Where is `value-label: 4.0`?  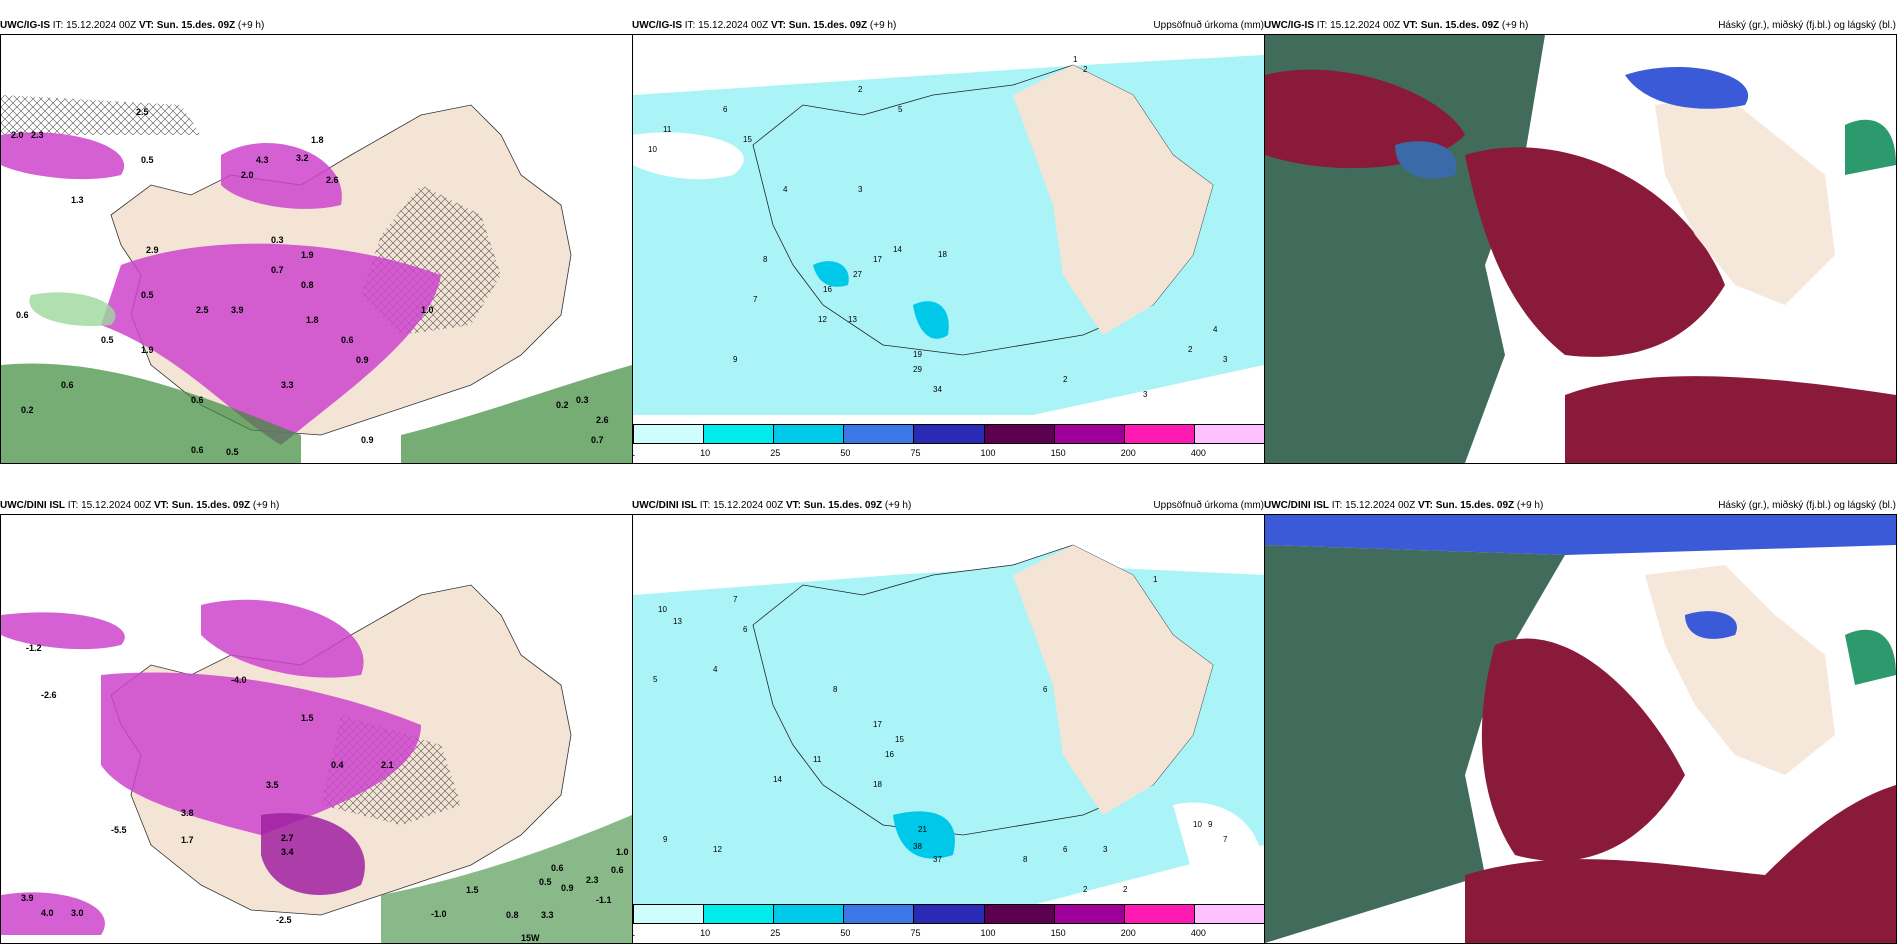 value-label: 4.0 is located at coordinates (47, 913).